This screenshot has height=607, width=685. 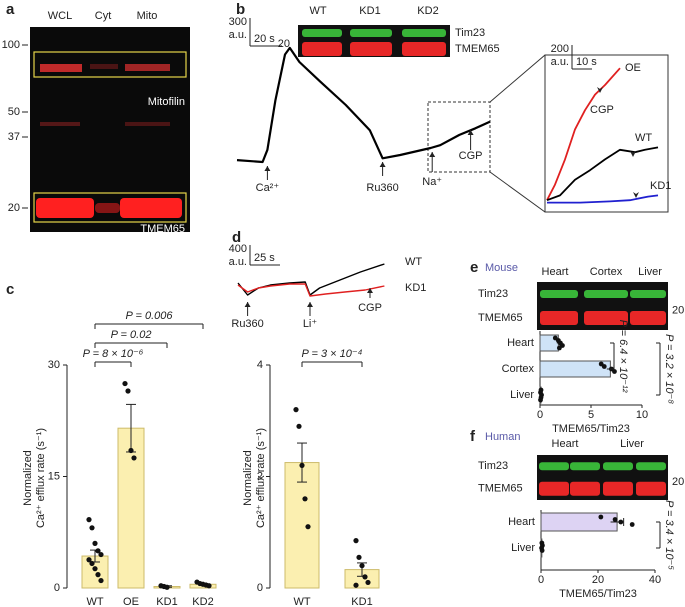 What do you see at coordinates (369, 11) in the screenshot?
I see `label: KD1` at bounding box center [369, 11].